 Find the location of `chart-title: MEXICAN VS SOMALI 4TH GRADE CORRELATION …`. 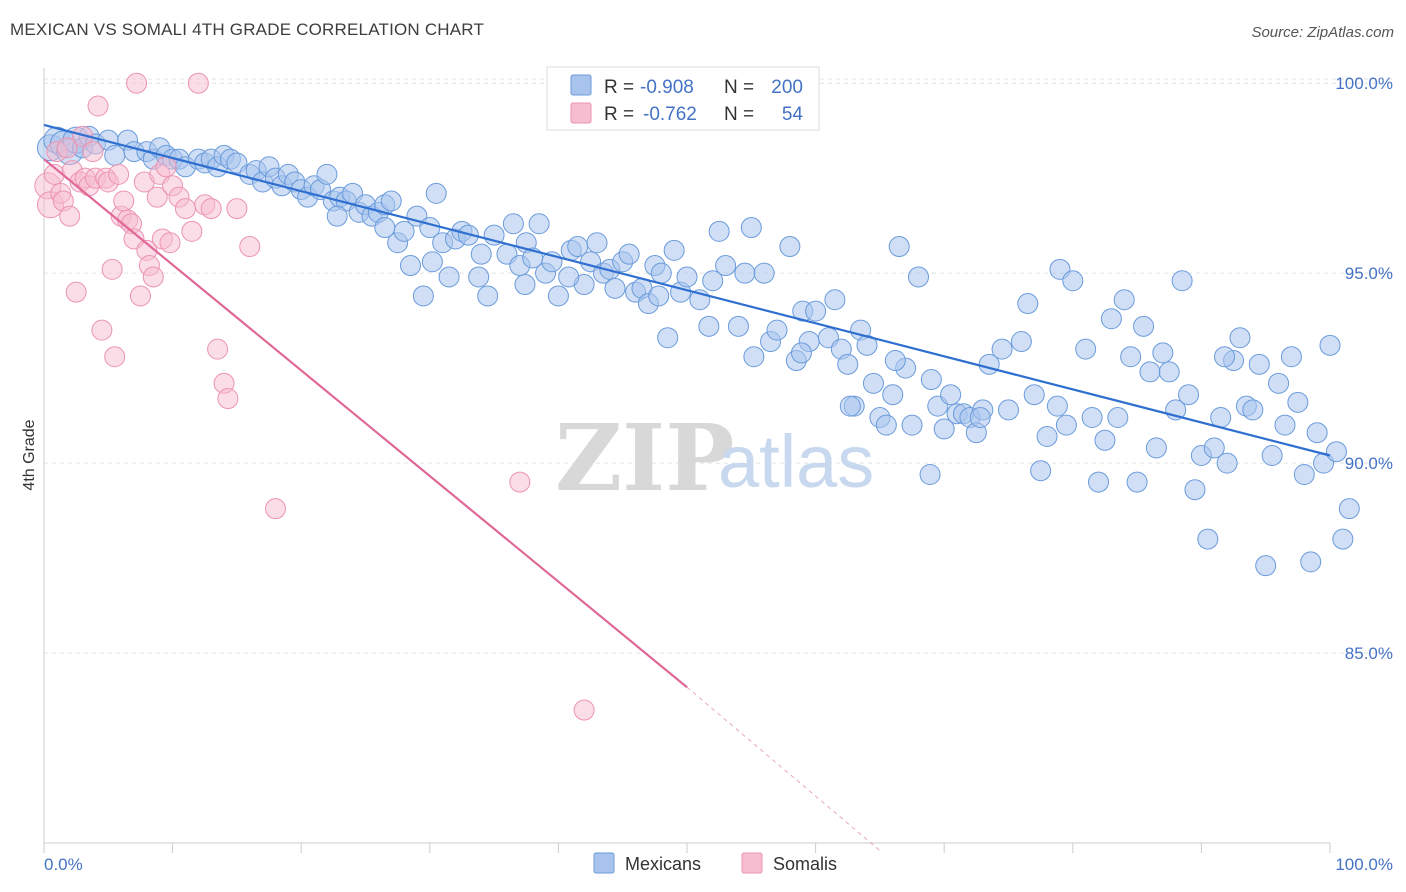

chart-title: MEXICAN VS SOMALI 4TH GRADE CORRELATION … is located at coordinates (247, 29).